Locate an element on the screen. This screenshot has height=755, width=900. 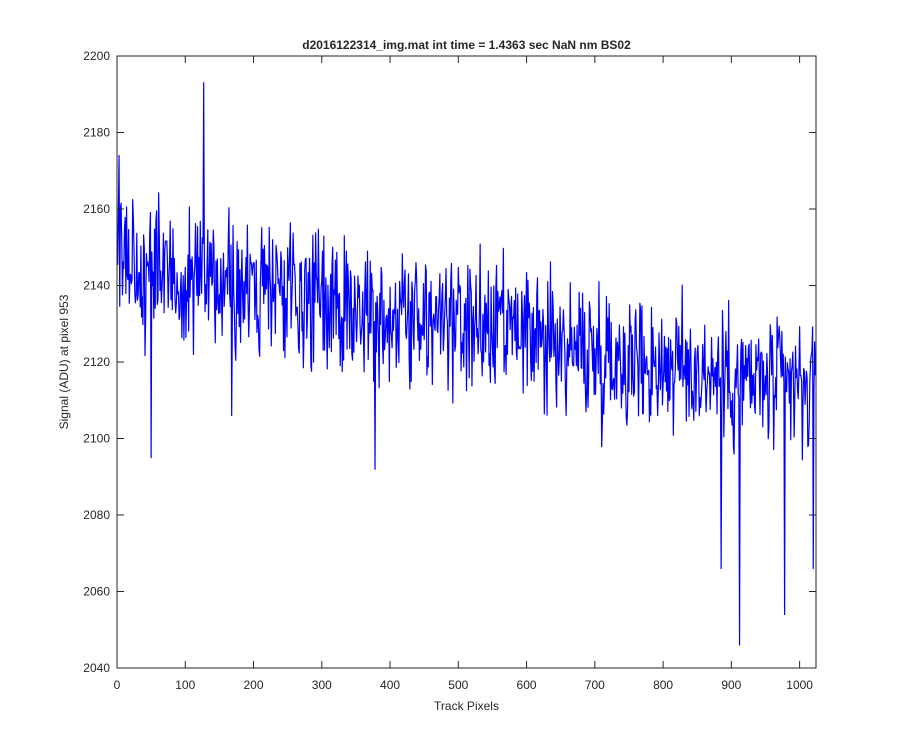
y-tick-label: 2060 is located at coordinates (96, 592).